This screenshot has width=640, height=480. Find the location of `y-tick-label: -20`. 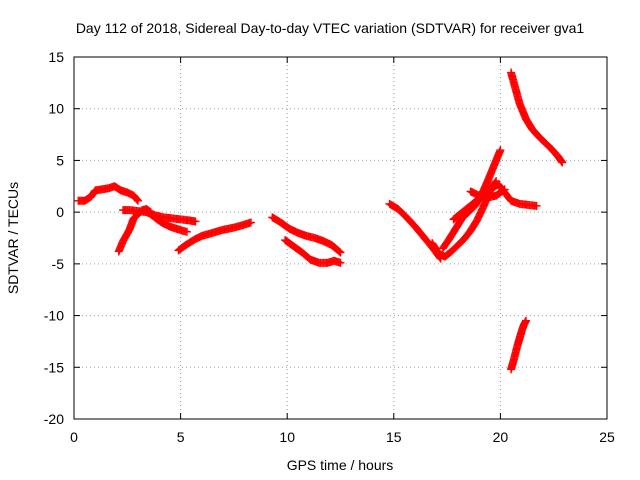

y-tick-label: -20 is located at coordinates (54, 419).